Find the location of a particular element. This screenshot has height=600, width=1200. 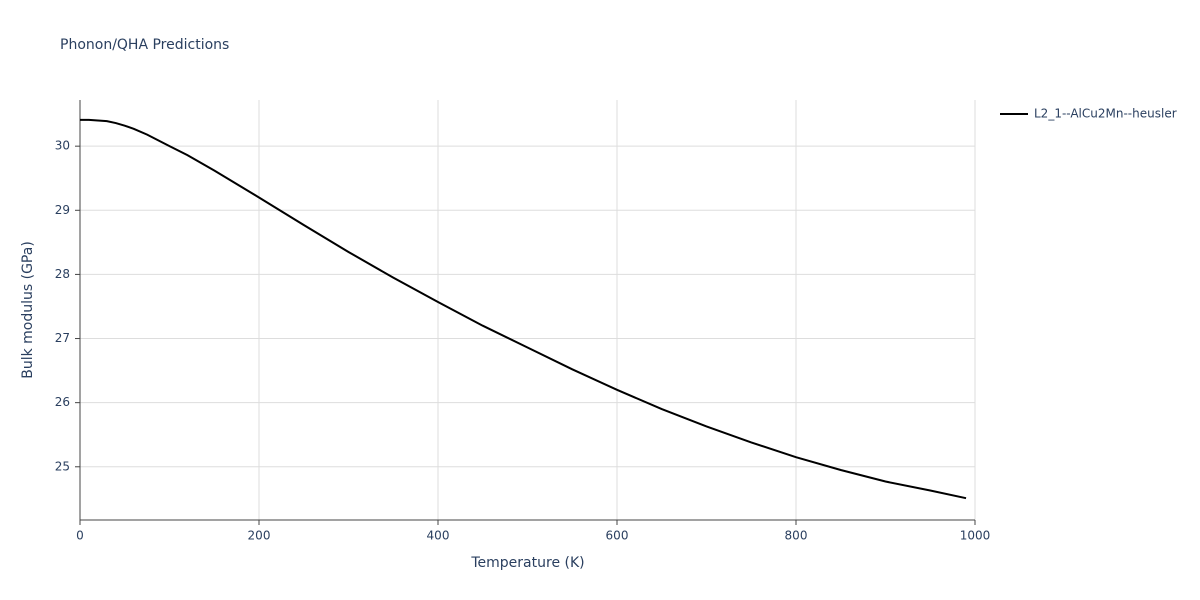

x-axis-title: Temperature (K) is located at coordinates (527, 563).